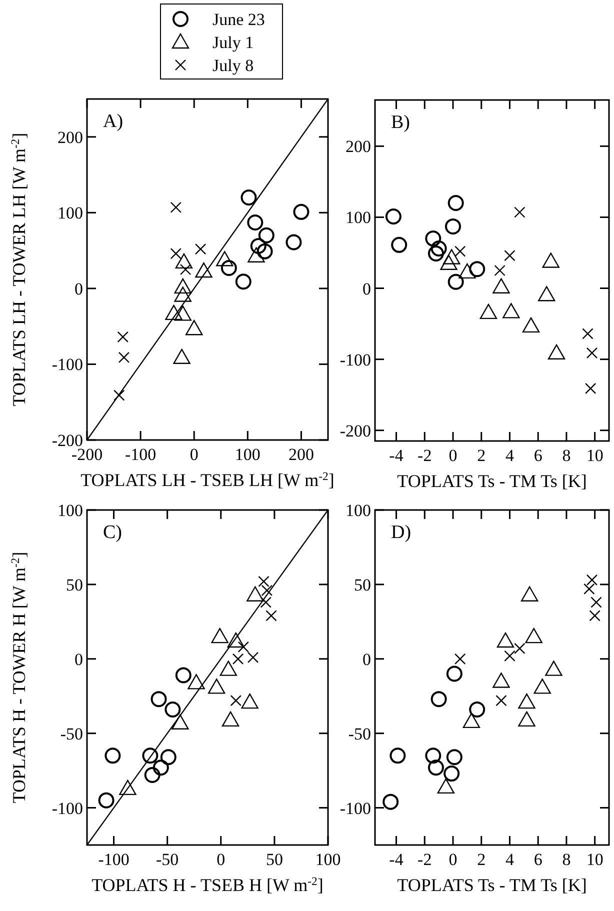  Describe the element at coordinates (167, 859) in the screenshot. I see `x-tick-label: -50` at that location.